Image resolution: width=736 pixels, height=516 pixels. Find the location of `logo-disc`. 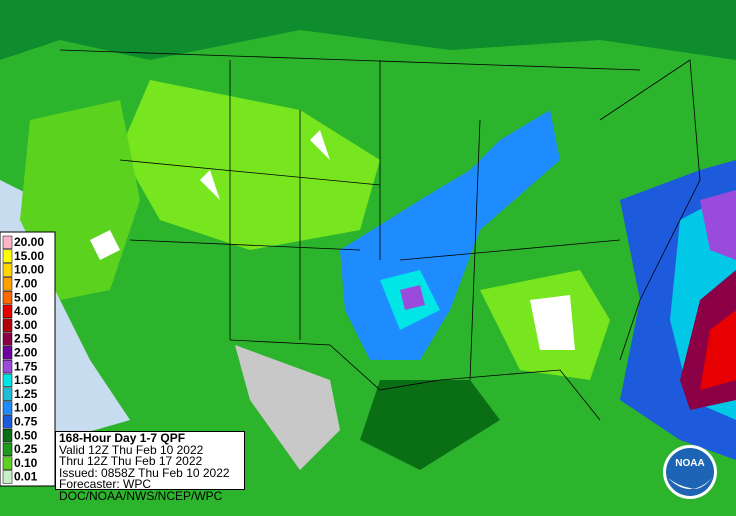

logo-disc is located at coordinates (690, 472).